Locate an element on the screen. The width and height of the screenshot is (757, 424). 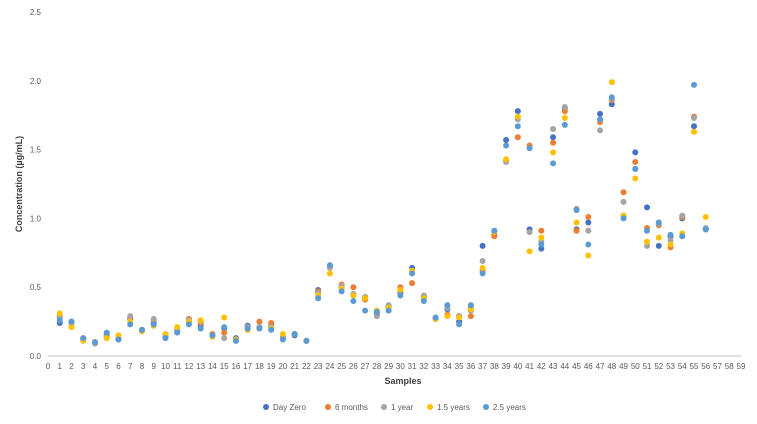
x-tick-label: 11 is located at coordinates (177, 366).